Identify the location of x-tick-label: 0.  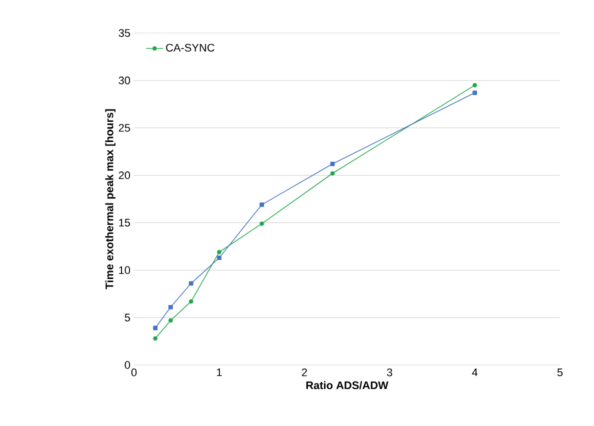
(134, 372).